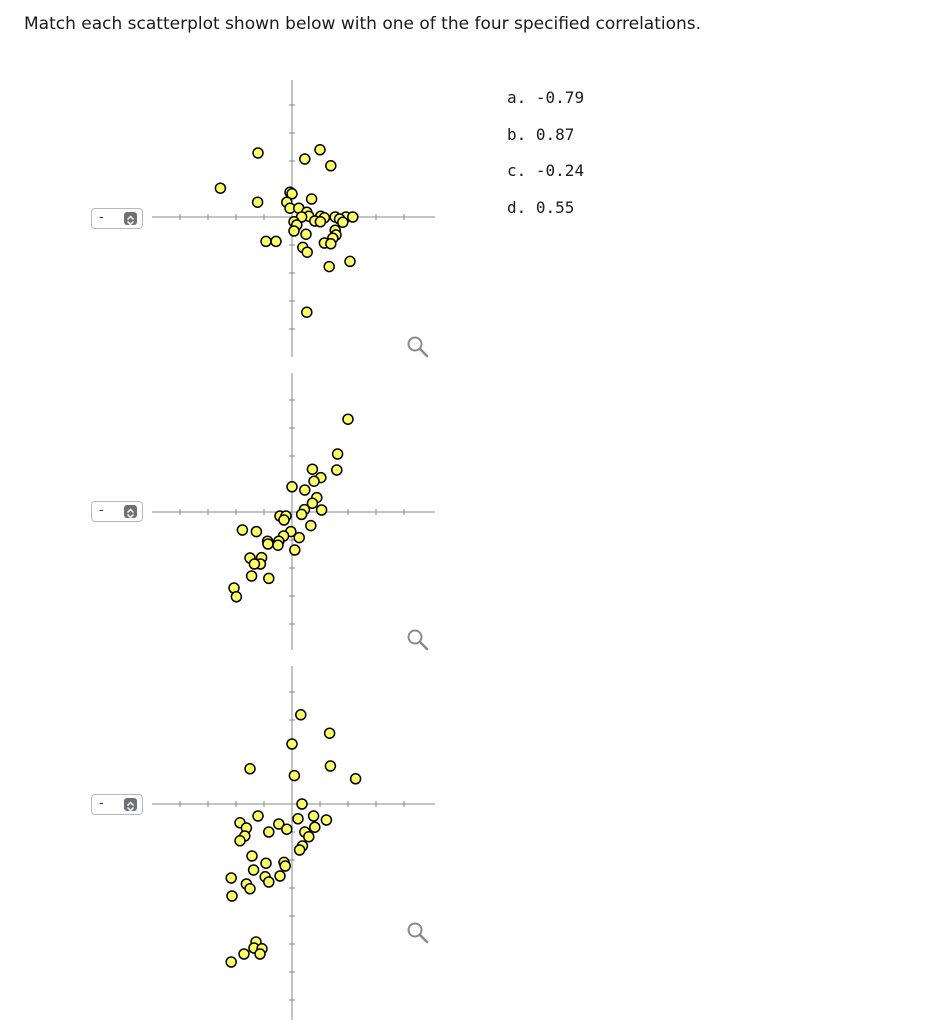  What do you see at coordinates (117, 511) in the screenshot?
I see `correlation-select-2: -` at bounding box center [117, 511].